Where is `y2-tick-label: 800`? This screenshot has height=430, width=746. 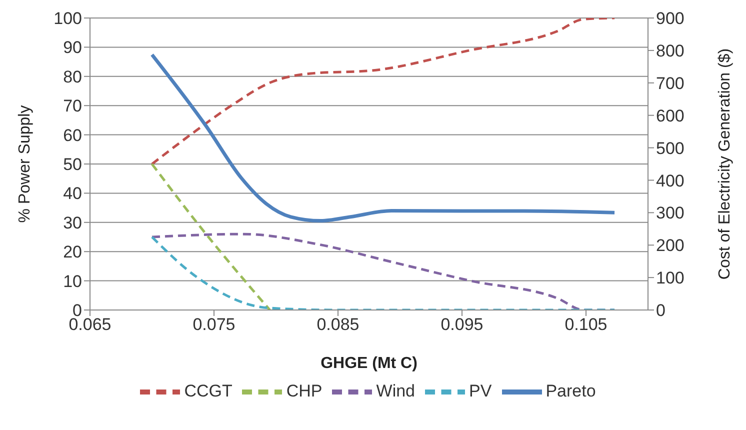 y2-tick-label: 800 is located at coordinates (670, 50).